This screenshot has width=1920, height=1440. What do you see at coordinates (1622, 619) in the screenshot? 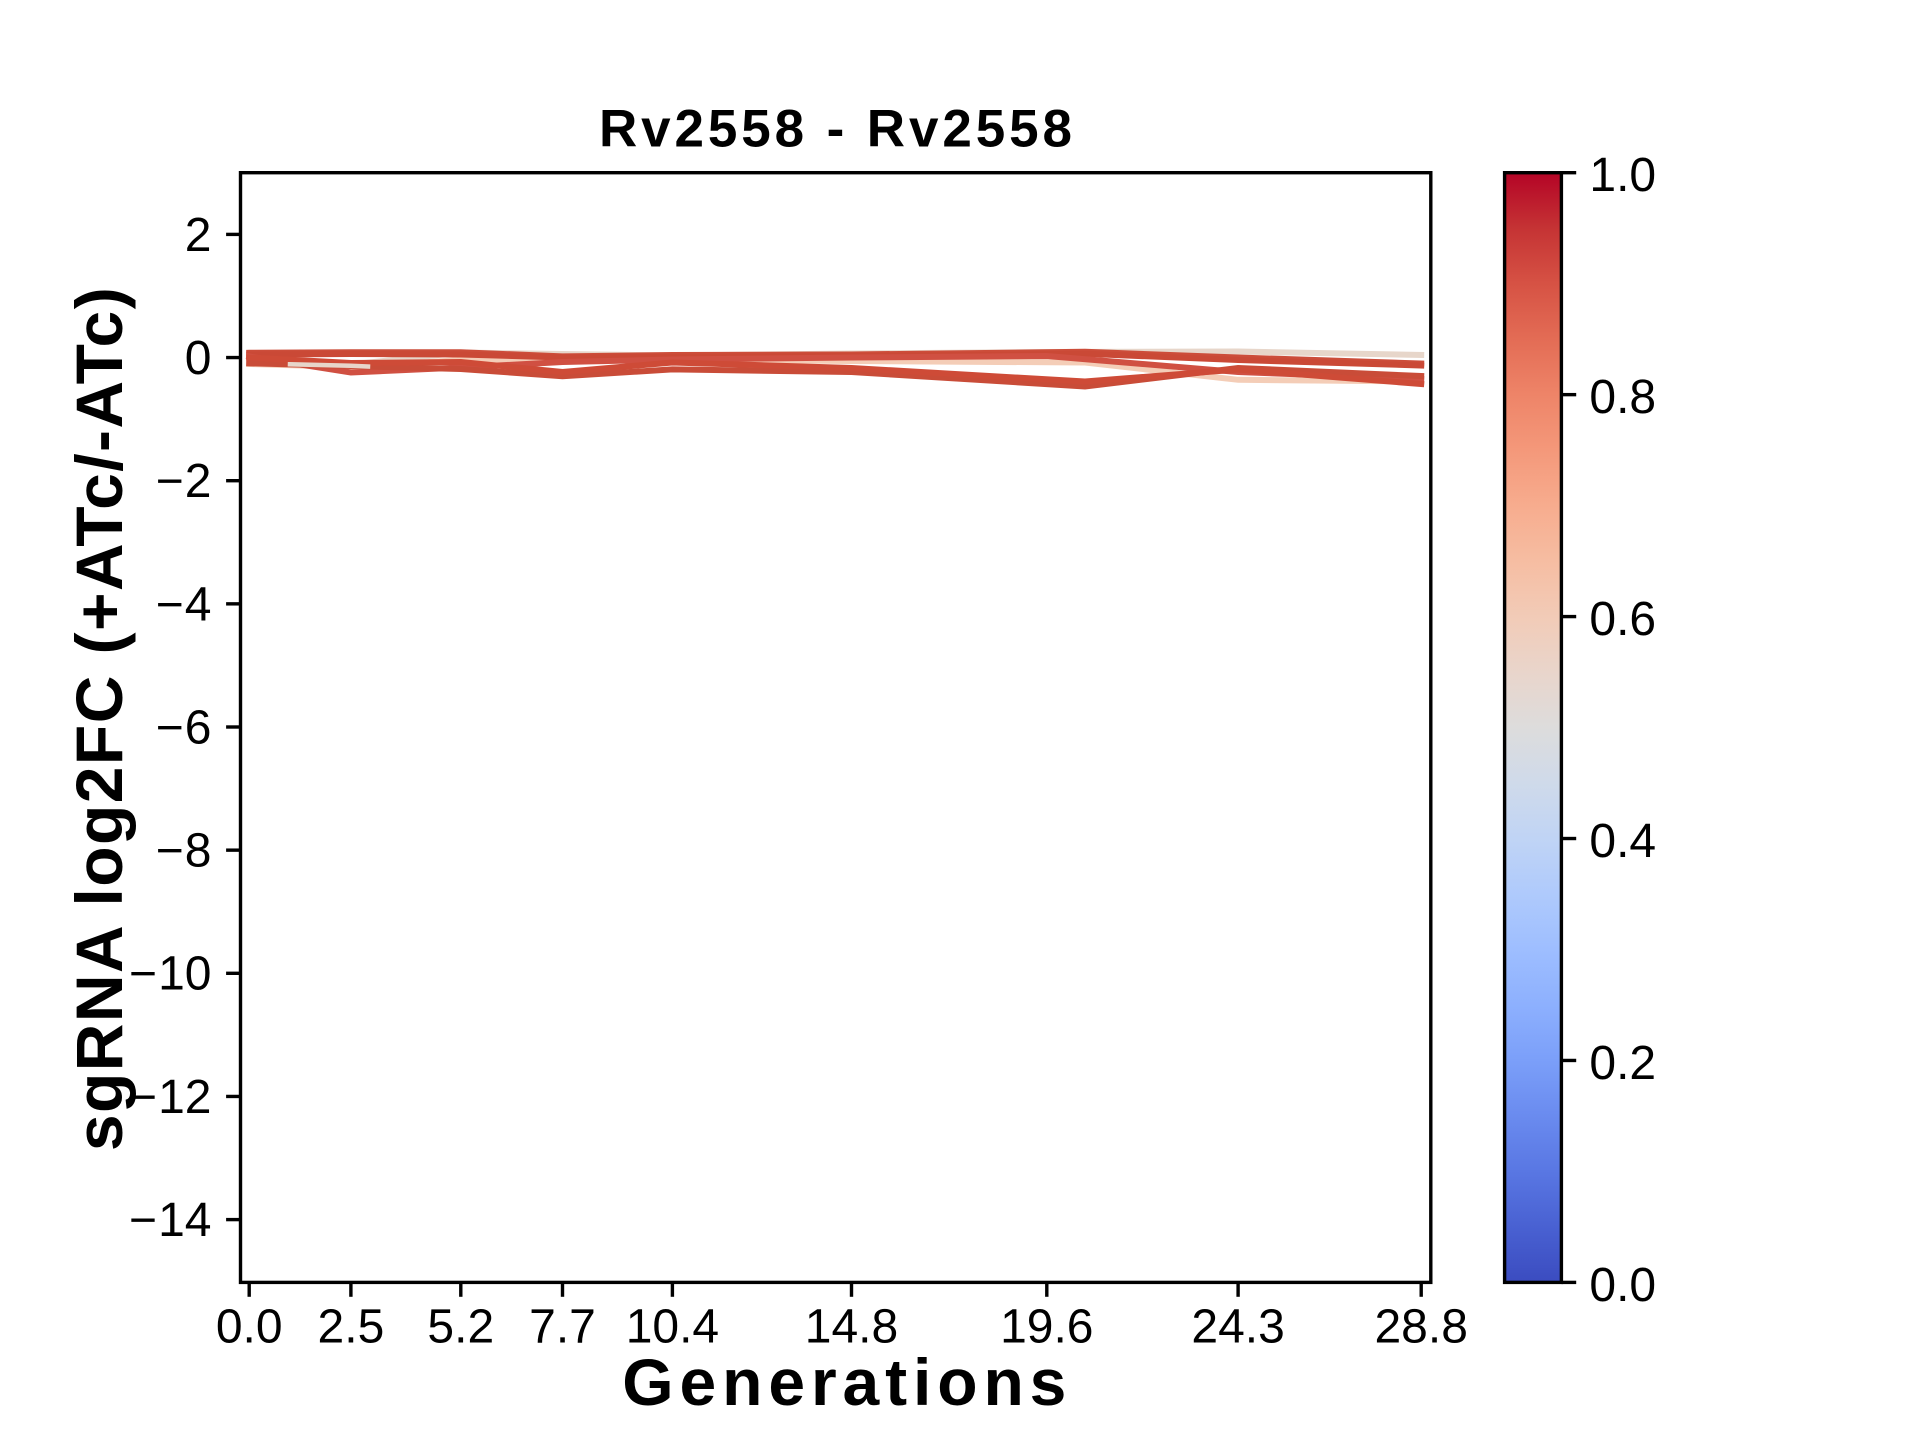
I see `svg-text: 0.6` at bounding box center [1622, 619].